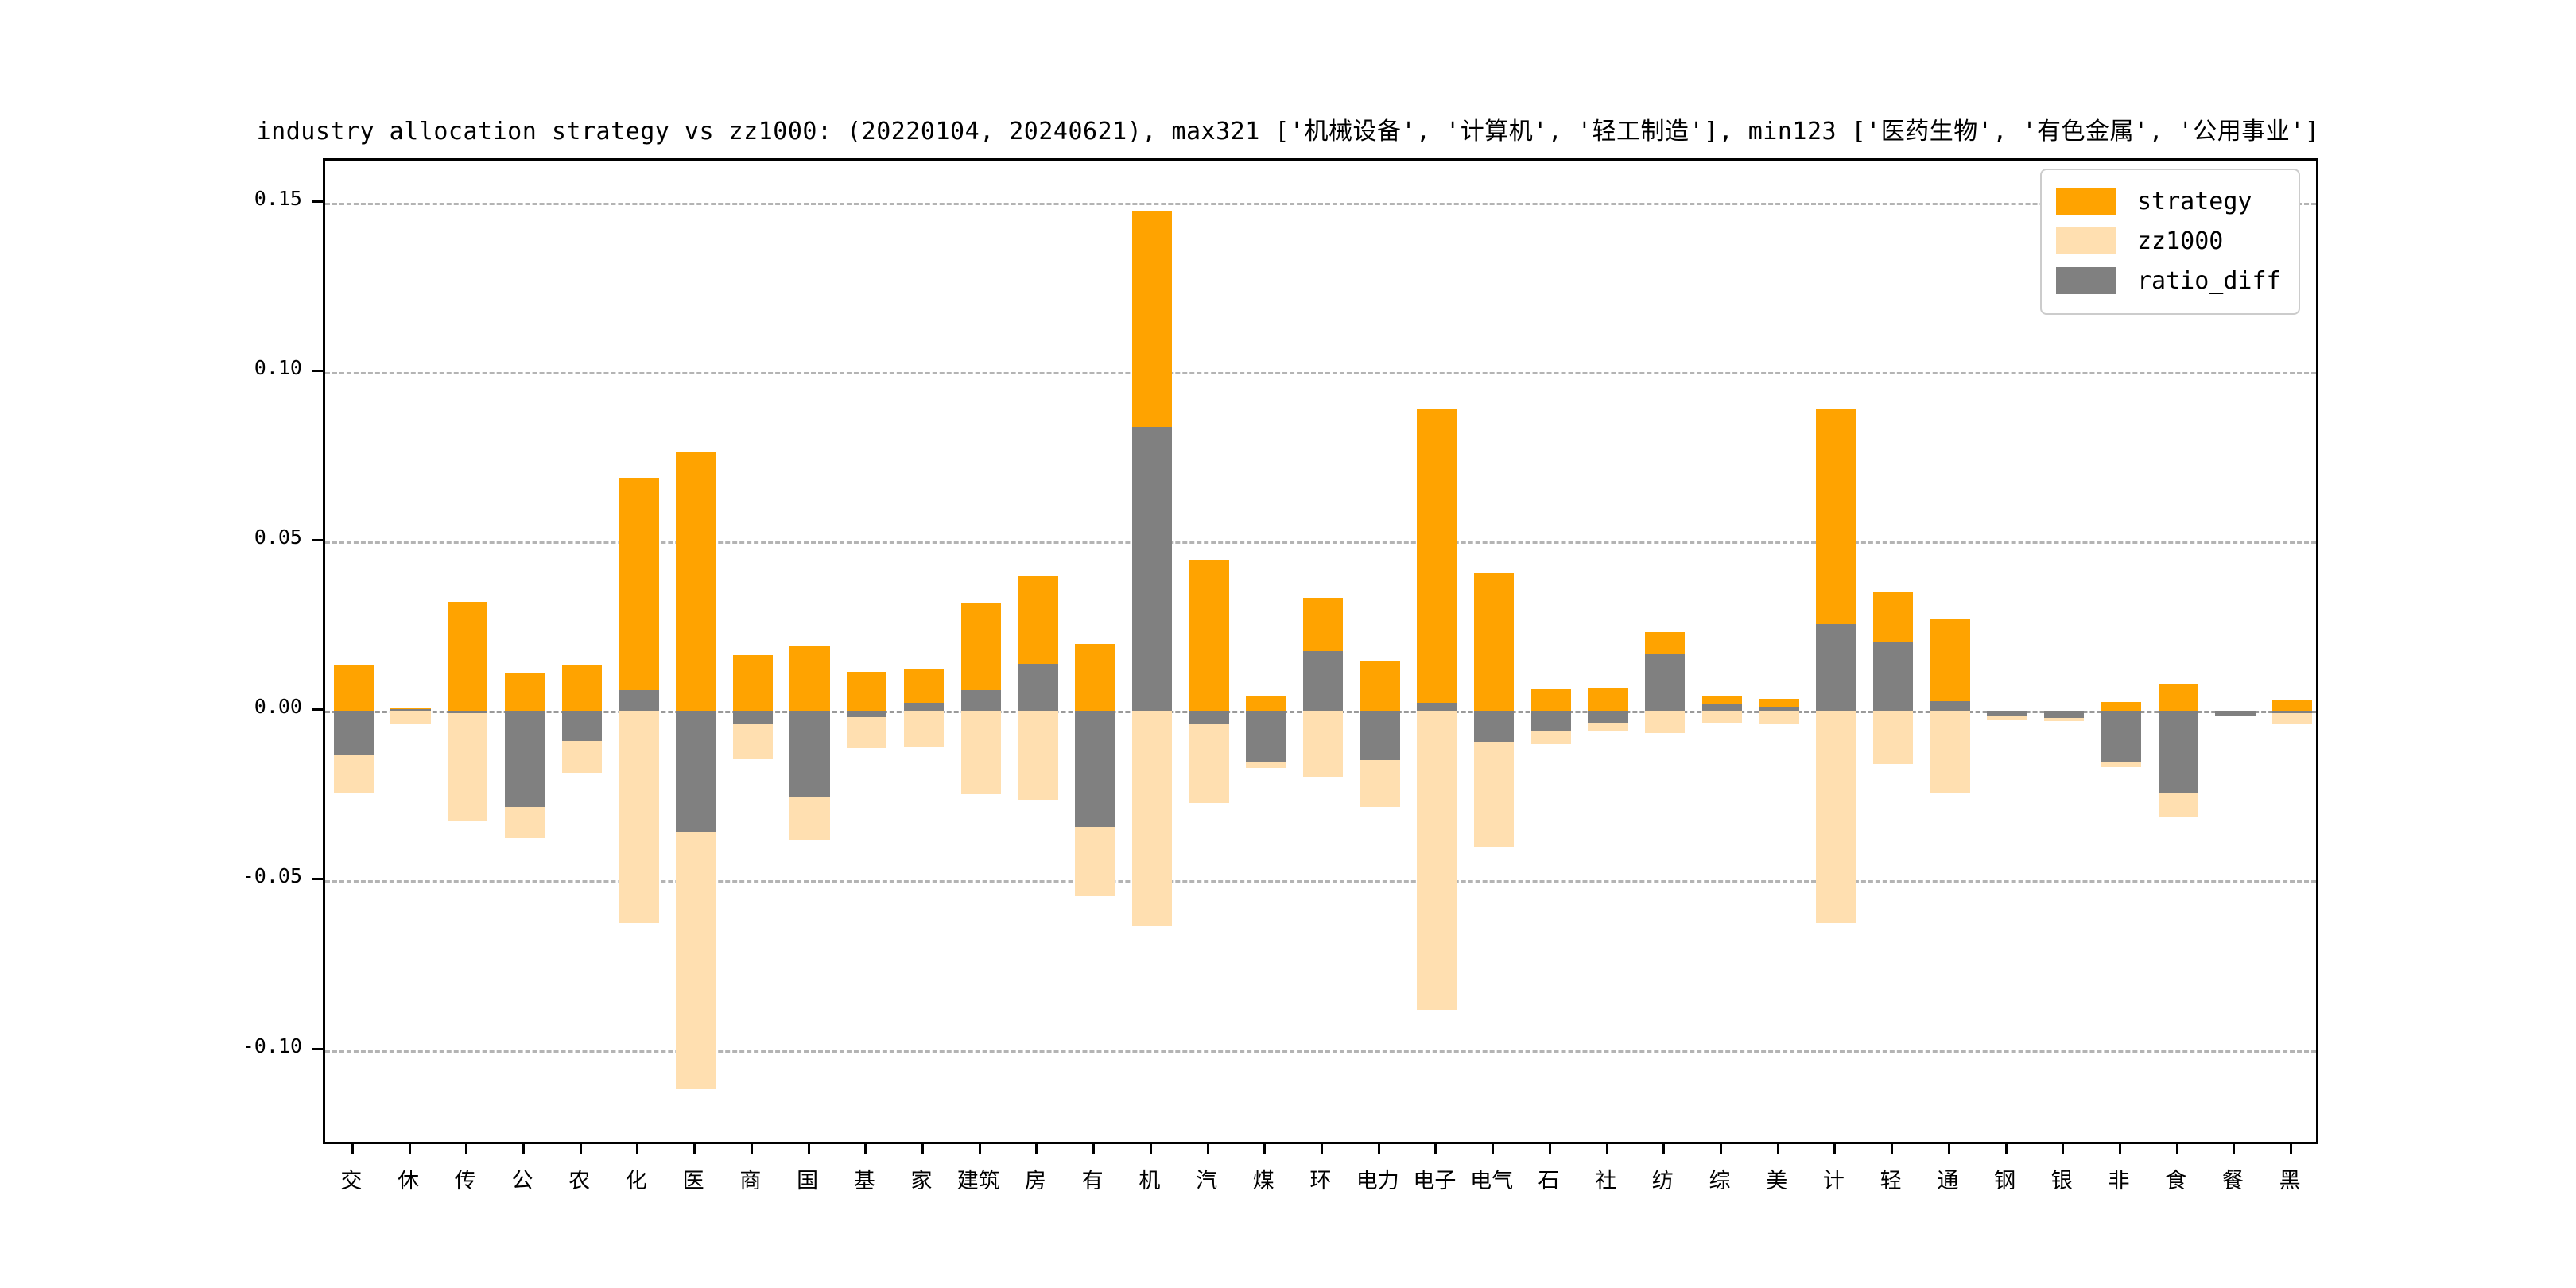 This screenshot has width=2576, height=1288. What do you see at coordinates (2086, 202) in the screenshot?
I see `legend-swatch-strategy` at bounding box center [2086, 202].